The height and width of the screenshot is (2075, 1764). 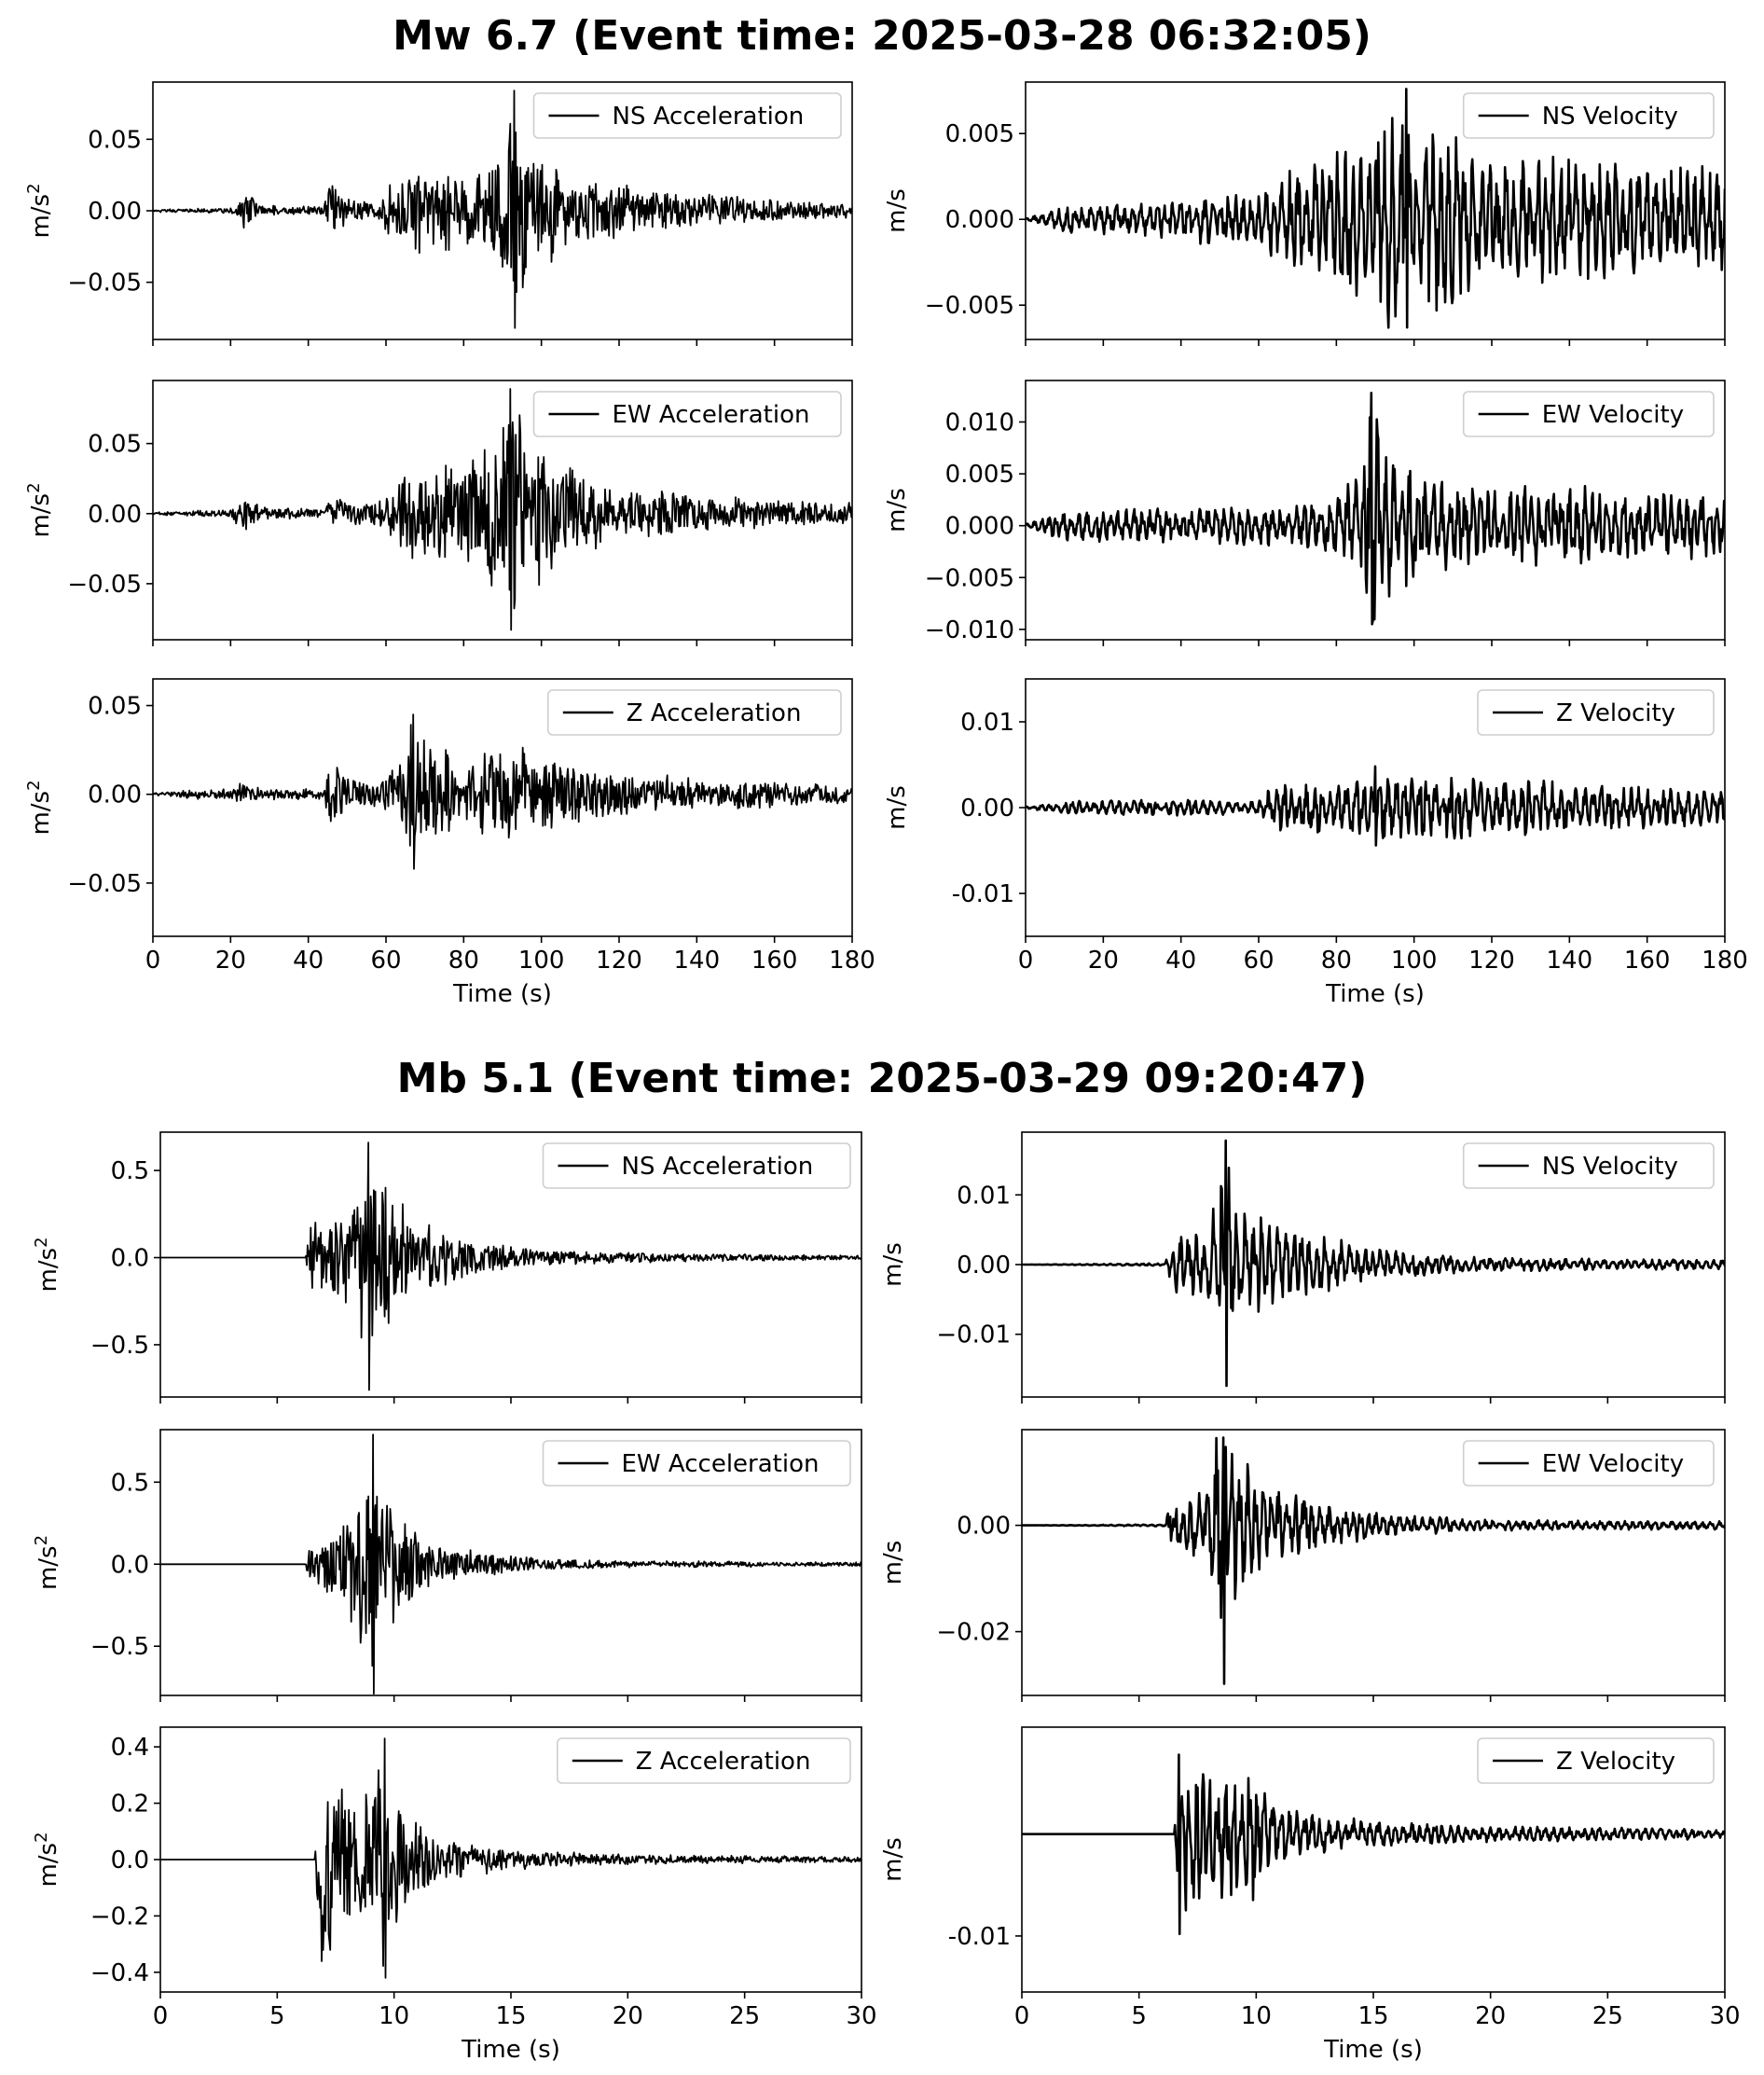 What do you see at coordinates (130, 1483) in the screenshot?
I see `y-tick-label: 0.5` at bounding box center [130, 1483].